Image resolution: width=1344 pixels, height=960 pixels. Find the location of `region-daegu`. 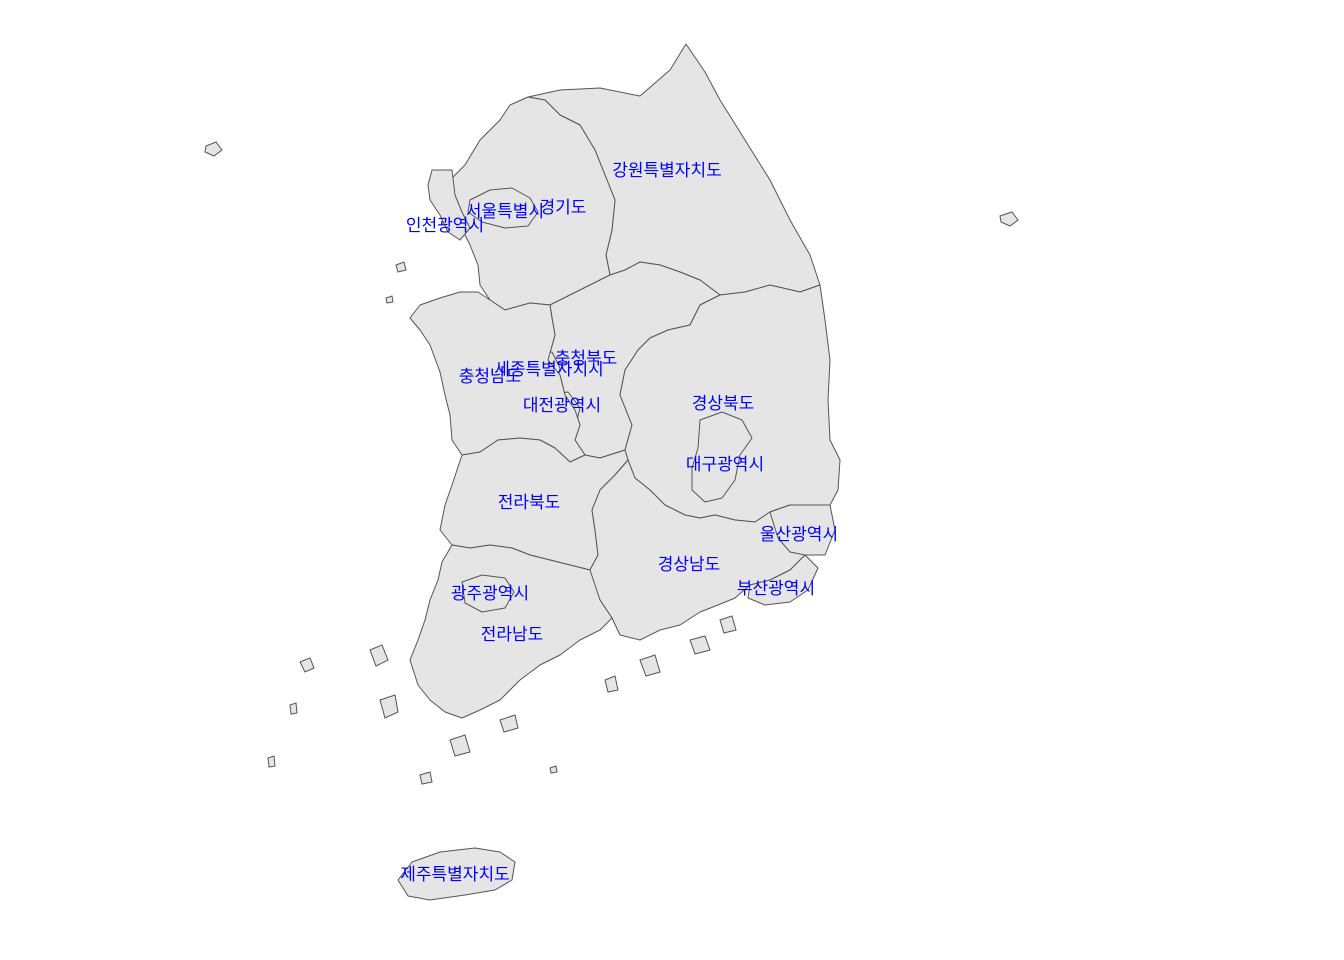

region-daegu is located at coordinates (722, 457).